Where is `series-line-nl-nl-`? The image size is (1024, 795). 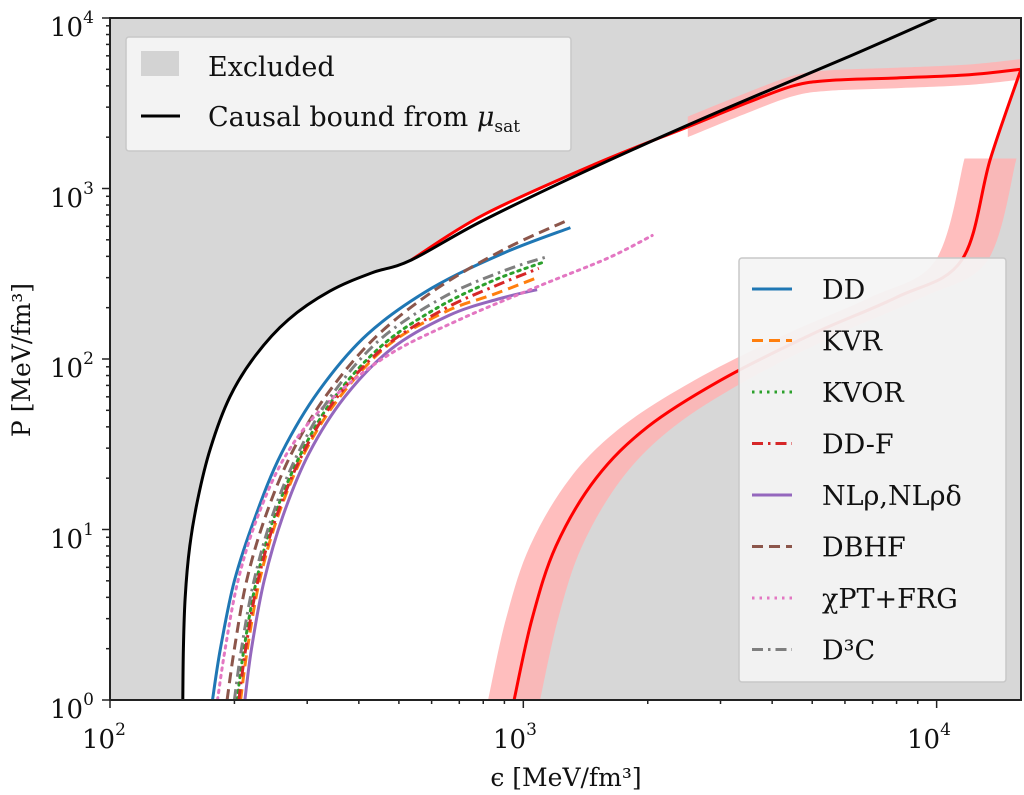
series-line-nl-nl- is located at coordinates (390, 494).